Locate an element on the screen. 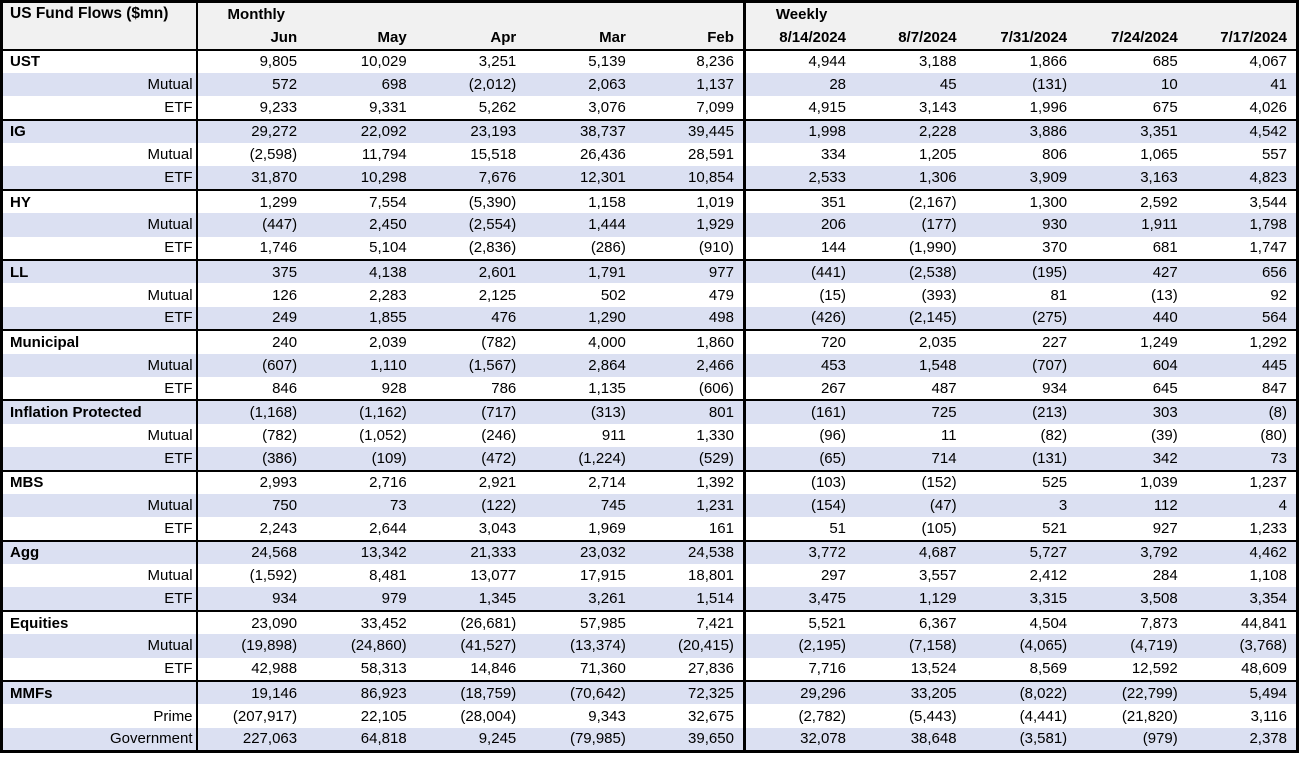 The width and height of the screenshot is (1299, 778). value-cell: 13,342 is located at coordinates (361, 552).